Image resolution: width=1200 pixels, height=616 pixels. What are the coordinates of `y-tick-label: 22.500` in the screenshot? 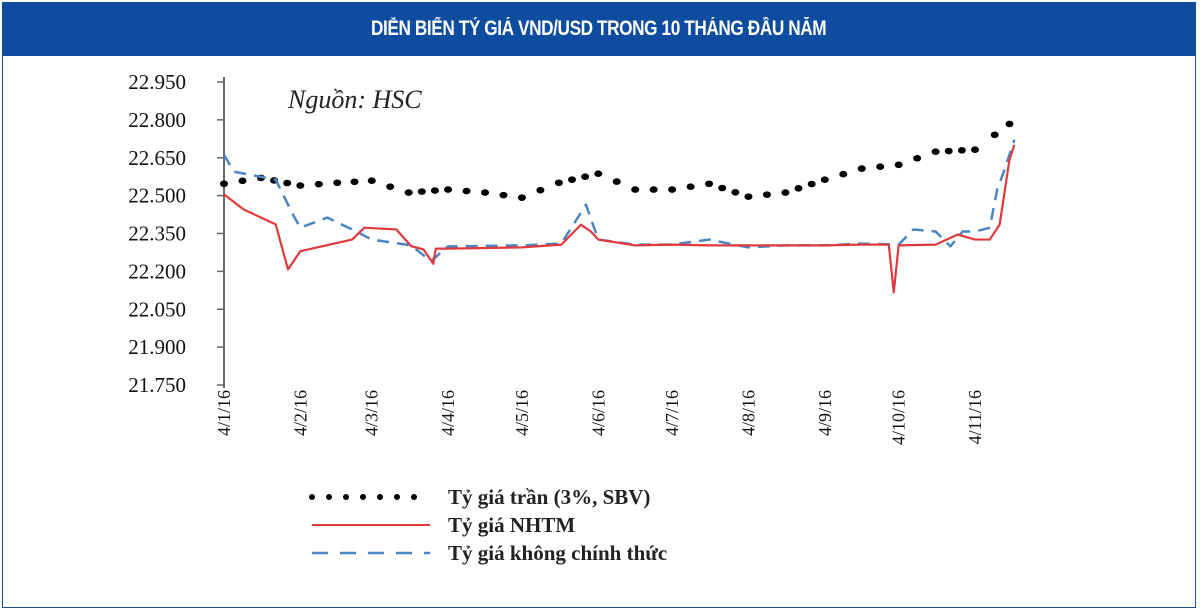 It's located at (157, 196).